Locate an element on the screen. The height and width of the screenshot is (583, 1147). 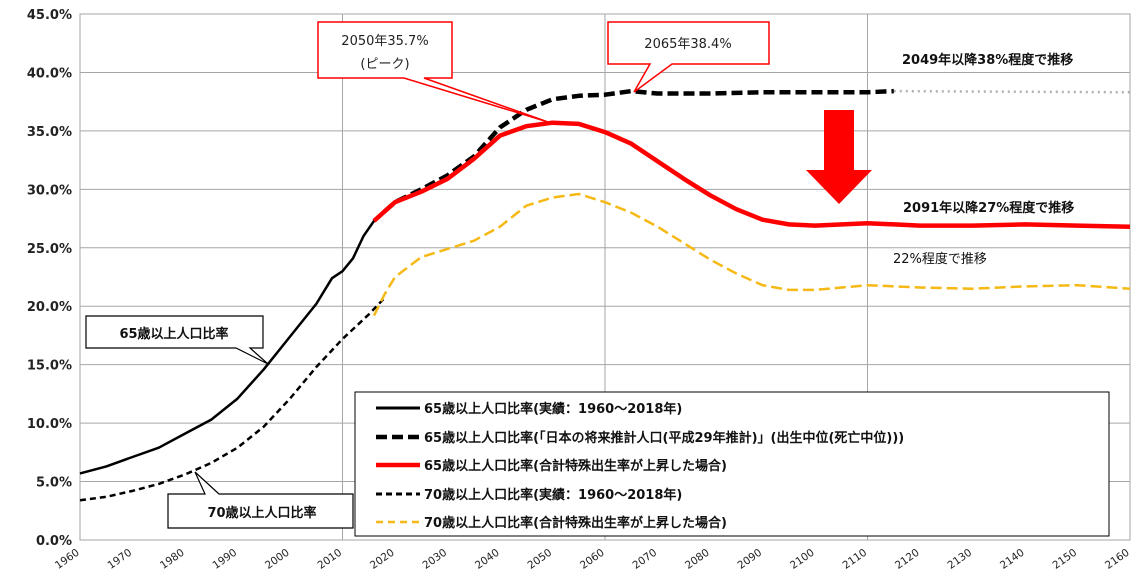
legend-item-65-fertility: 65歳以上人口比率(合計特殊出生率が上昇した場合) is located at coordinates (551, 466).